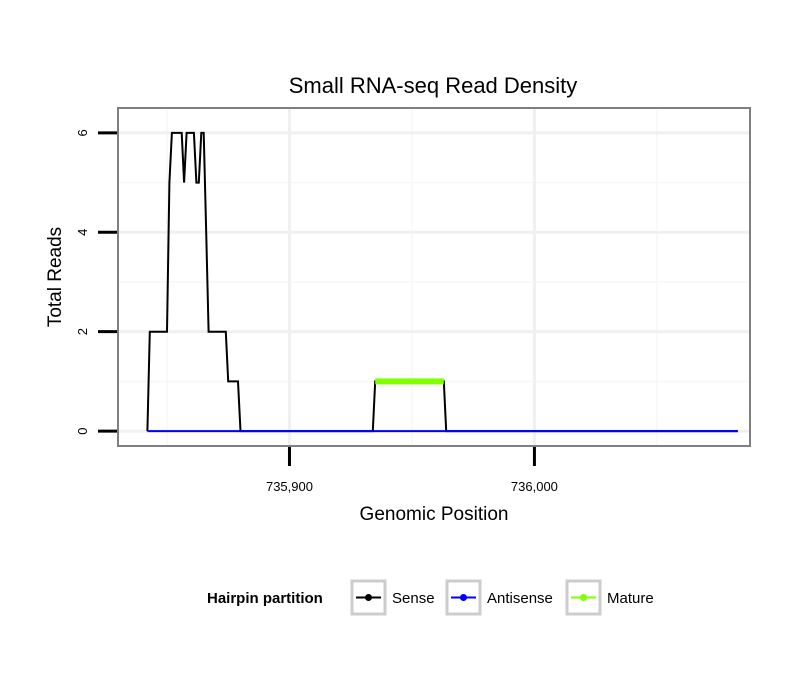 The width and height of the screenshot is (810, 690). What do you see at coordinates (583, 597) in the screenshot?
I see `legend-point-mature` at bounding box center [583, 597].